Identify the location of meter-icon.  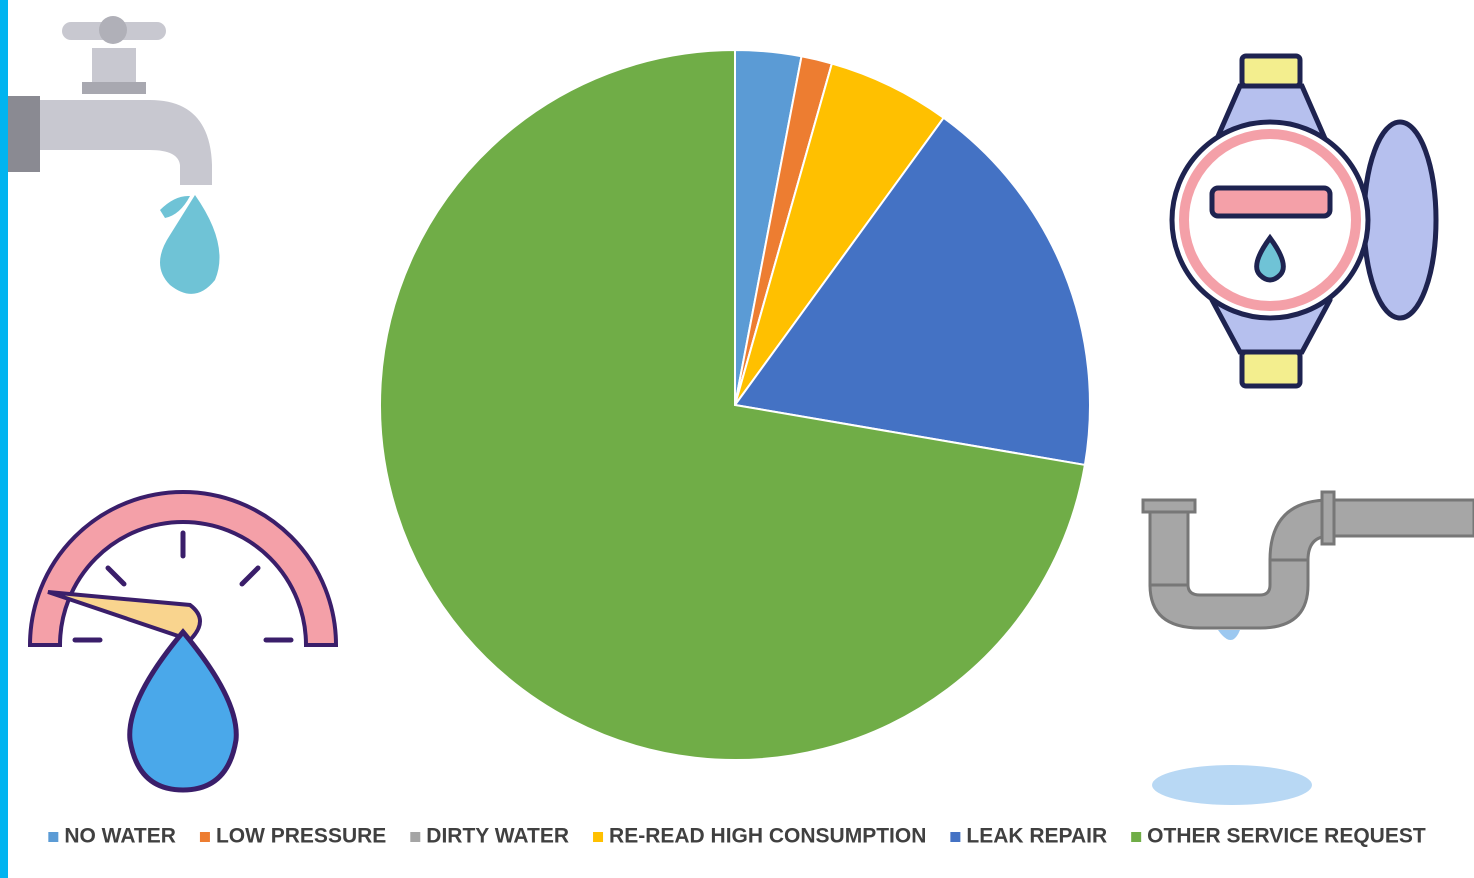
(1304, 221).